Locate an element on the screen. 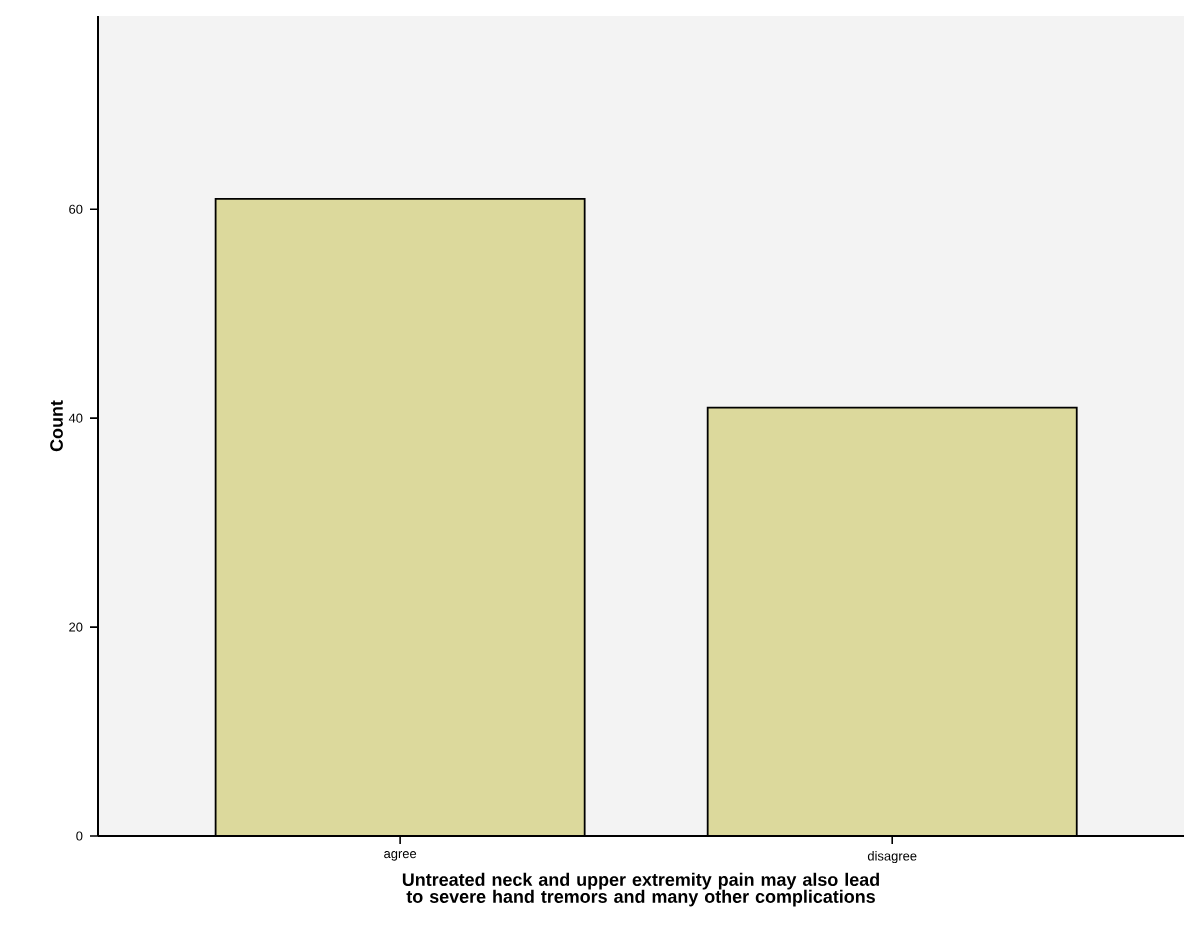 The image size is (1188, 948). y-axis-title: Count is located at coordinates (56, 426).